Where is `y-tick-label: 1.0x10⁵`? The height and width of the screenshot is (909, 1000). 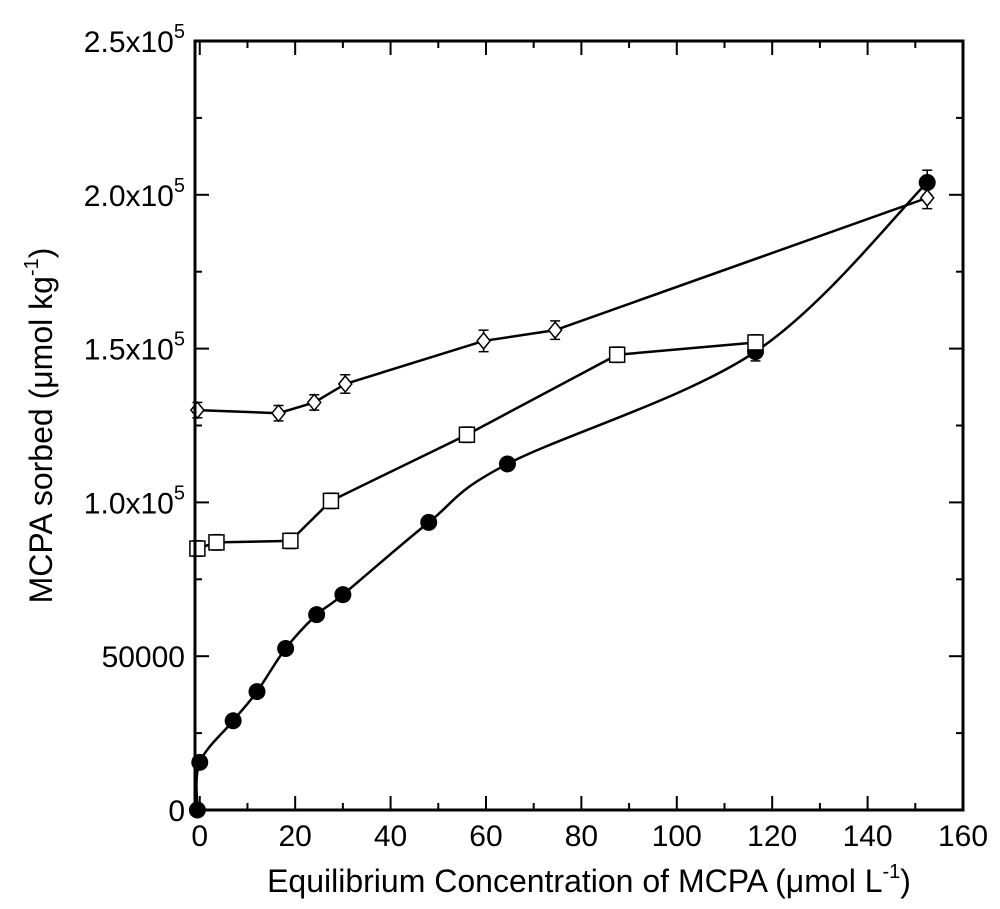 y-tick-label: 1.0x10⁵ is located at coordinates (134, 501).